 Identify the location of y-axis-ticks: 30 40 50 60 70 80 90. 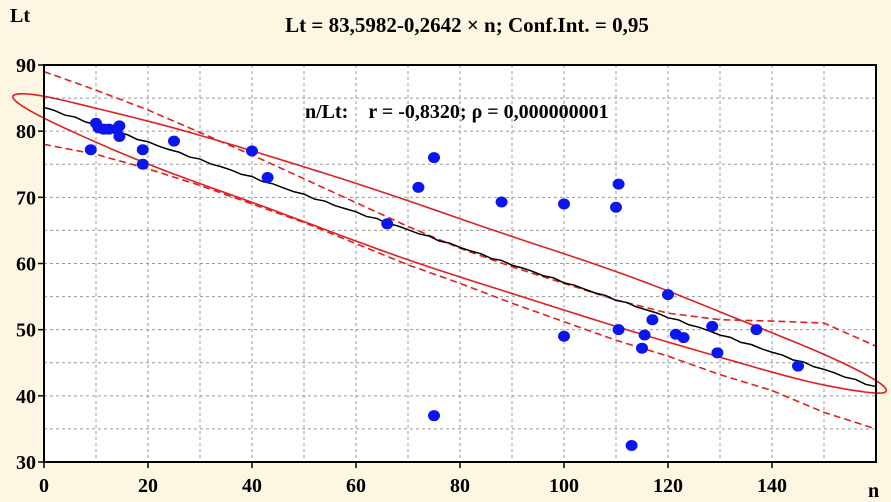
(30, 264).